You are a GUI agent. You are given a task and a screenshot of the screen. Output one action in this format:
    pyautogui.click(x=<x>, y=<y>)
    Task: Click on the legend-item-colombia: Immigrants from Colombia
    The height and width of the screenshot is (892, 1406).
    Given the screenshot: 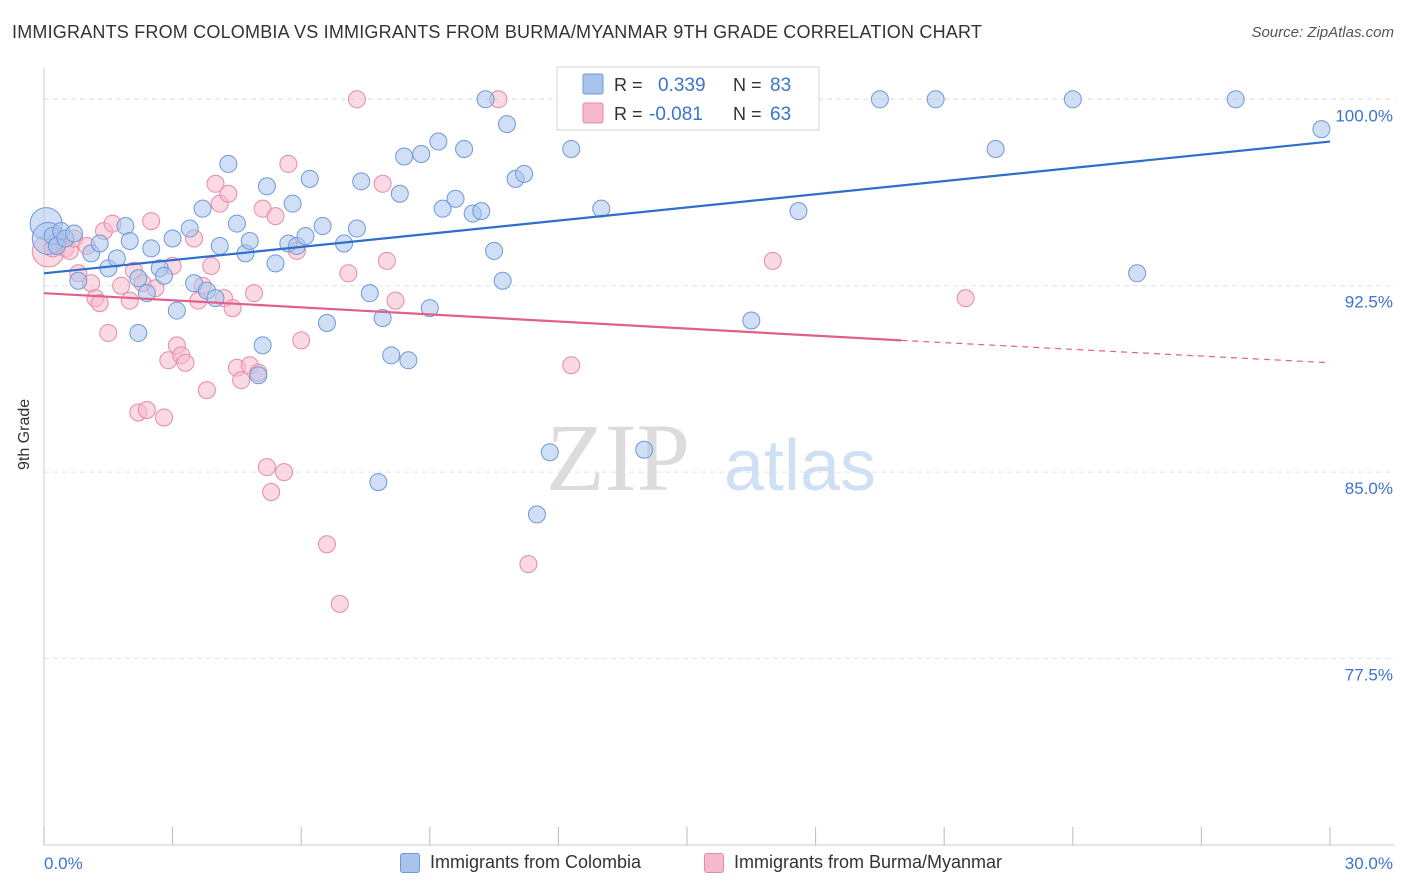 What is the action you would take?
    pyautogui.click(x=520, y=862)
    